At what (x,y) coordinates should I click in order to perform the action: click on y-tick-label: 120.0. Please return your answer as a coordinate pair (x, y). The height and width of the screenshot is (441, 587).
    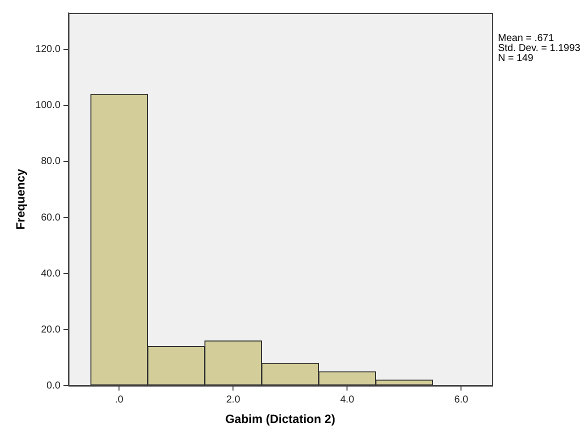
    Looking at the image, I should click on (48, 50).